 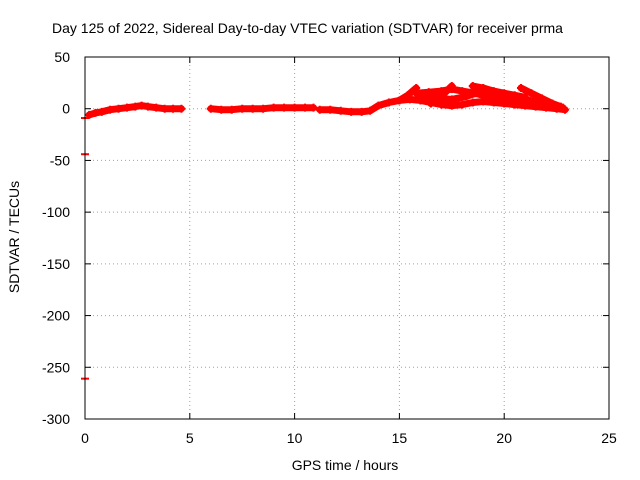 I want to click on x-tick-label: 25, so click(x=609, y=438).